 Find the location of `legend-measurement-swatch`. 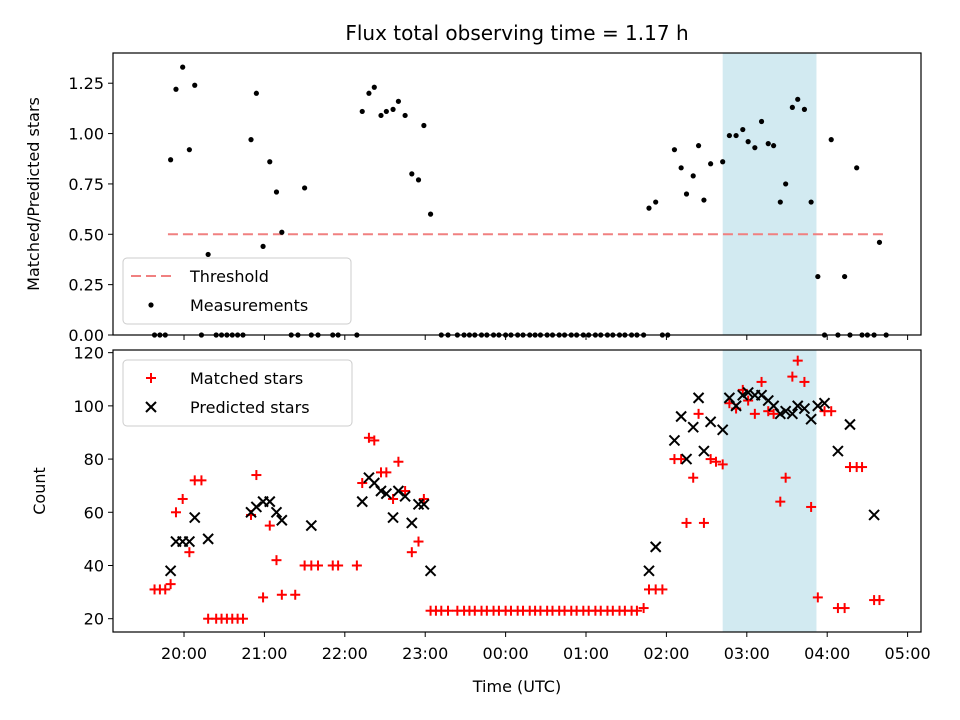

legend-measurement-swatch is located at coordinates (151, 305).